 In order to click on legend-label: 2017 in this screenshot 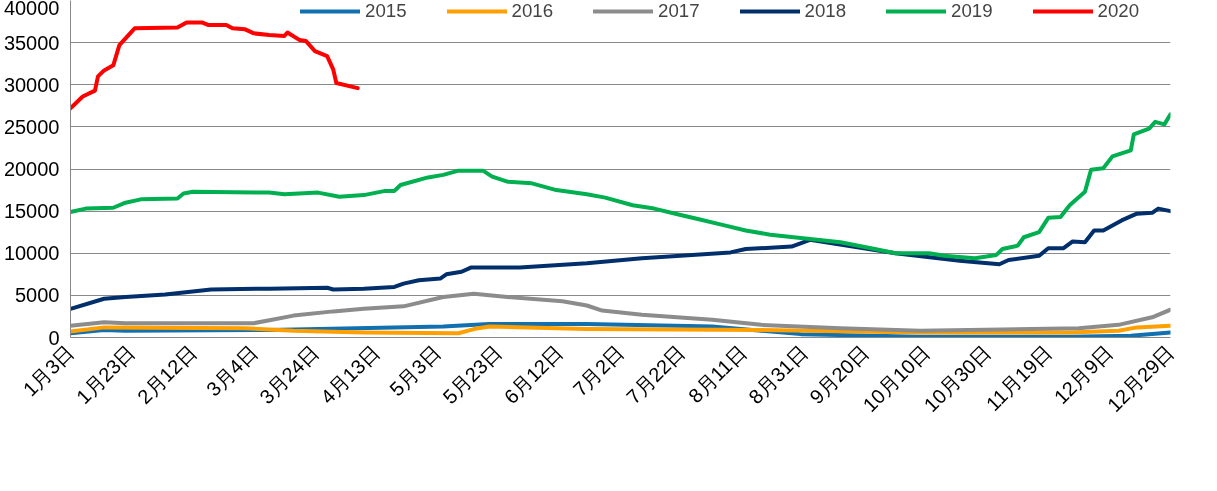, I will do `click(679, 11)`.